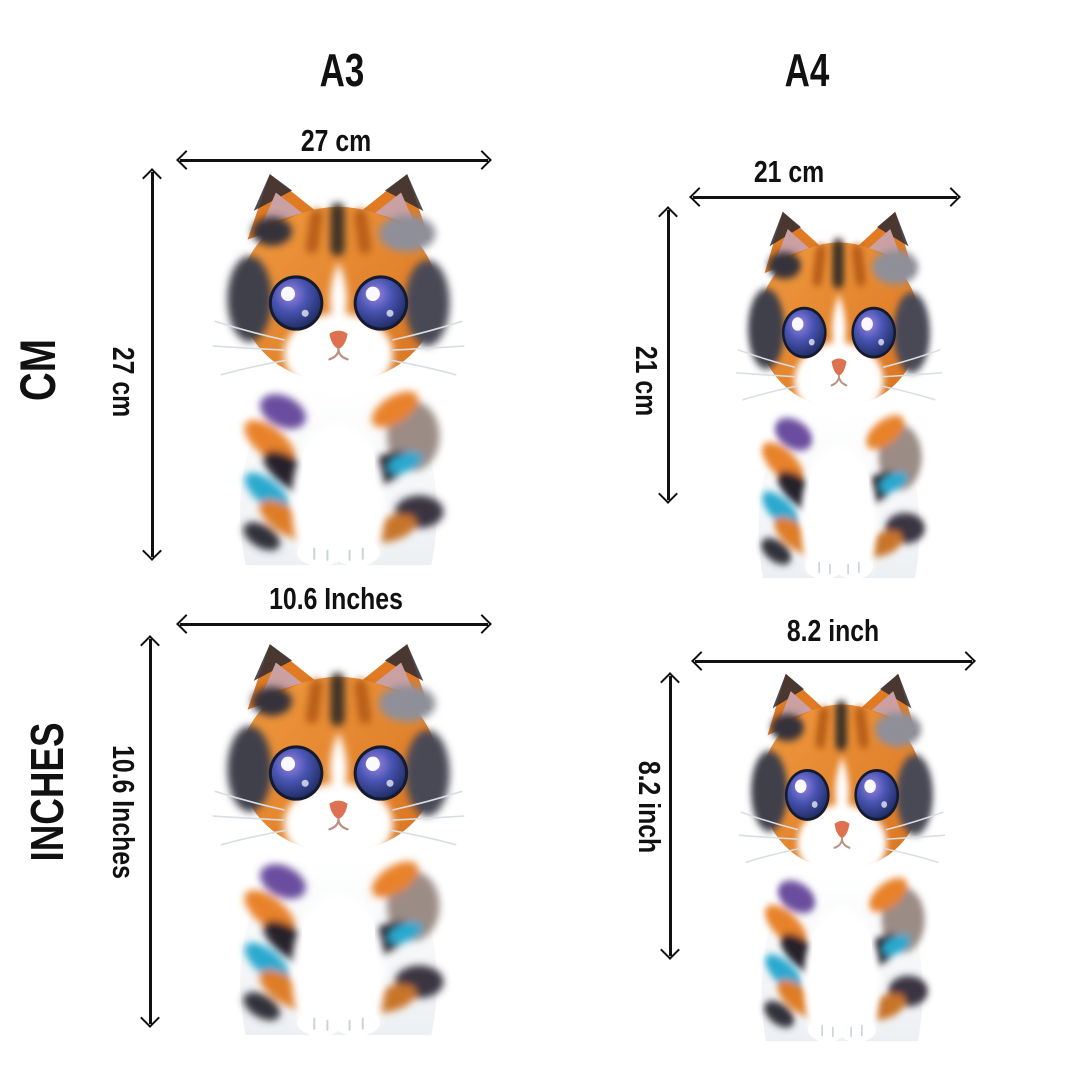  Describe the element at coordinates (649, 807) in the screenshot. I see `a4-inches-height-label: 8.2 inch` at that location.